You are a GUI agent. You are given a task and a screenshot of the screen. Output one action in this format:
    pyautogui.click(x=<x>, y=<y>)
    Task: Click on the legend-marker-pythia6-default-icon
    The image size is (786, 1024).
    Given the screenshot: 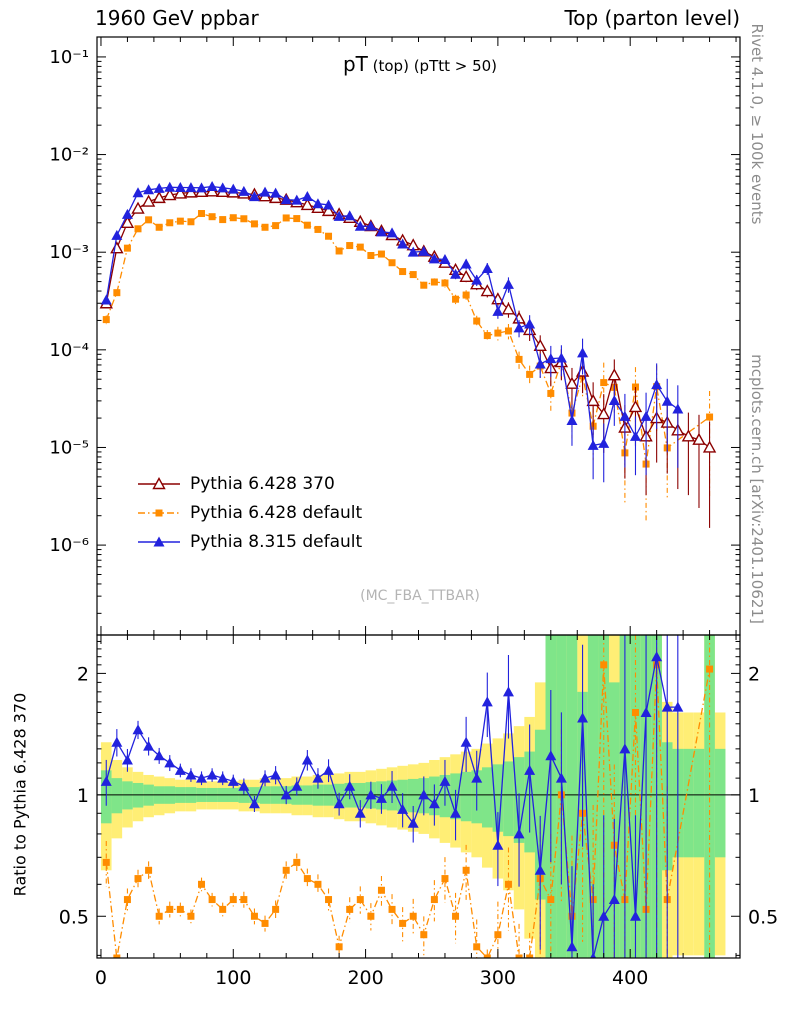 What is the action you would take?
    pyautogui.click(x=159, y=512)
    